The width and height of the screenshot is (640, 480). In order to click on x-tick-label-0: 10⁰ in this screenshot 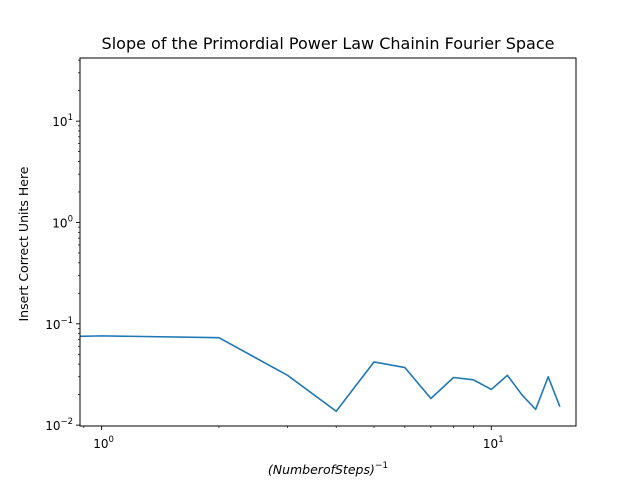, I will do `click(103, 443)`.